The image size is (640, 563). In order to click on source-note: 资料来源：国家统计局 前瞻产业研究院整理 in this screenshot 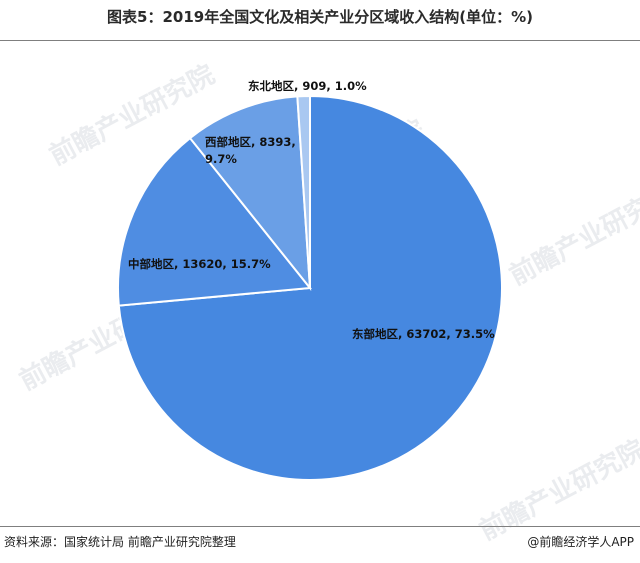, I will do `click(120, 542)`.